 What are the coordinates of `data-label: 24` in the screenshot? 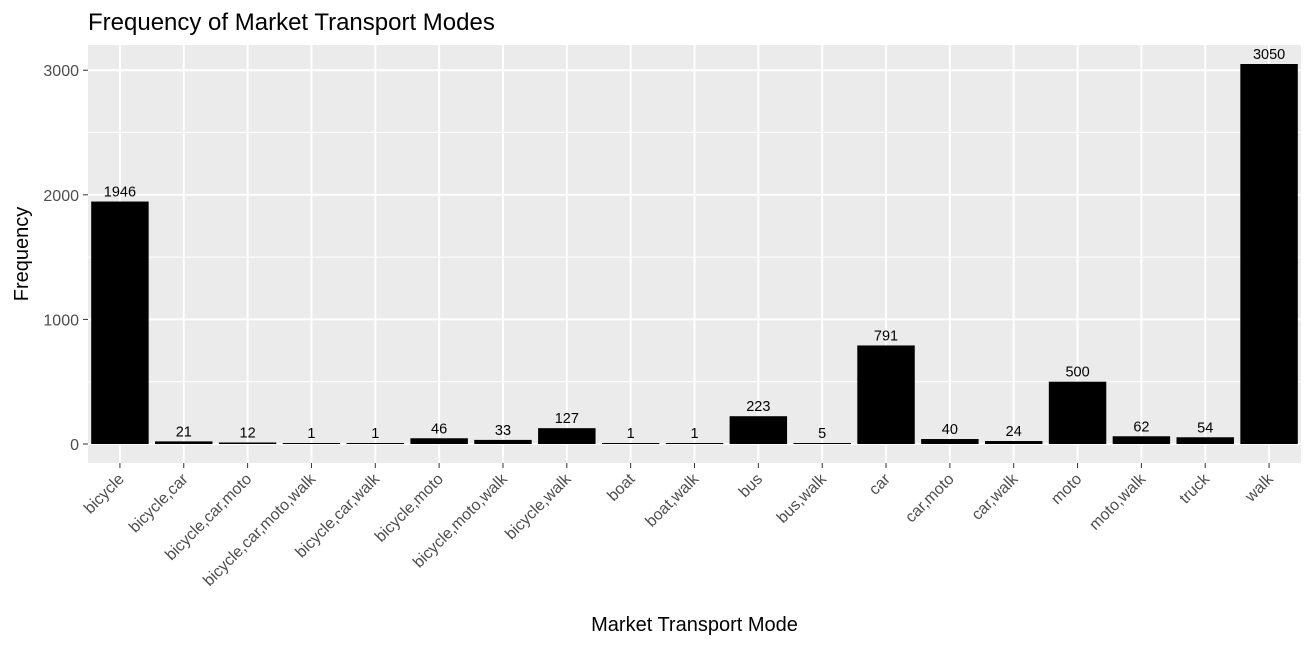 It's located at (1014, 432).